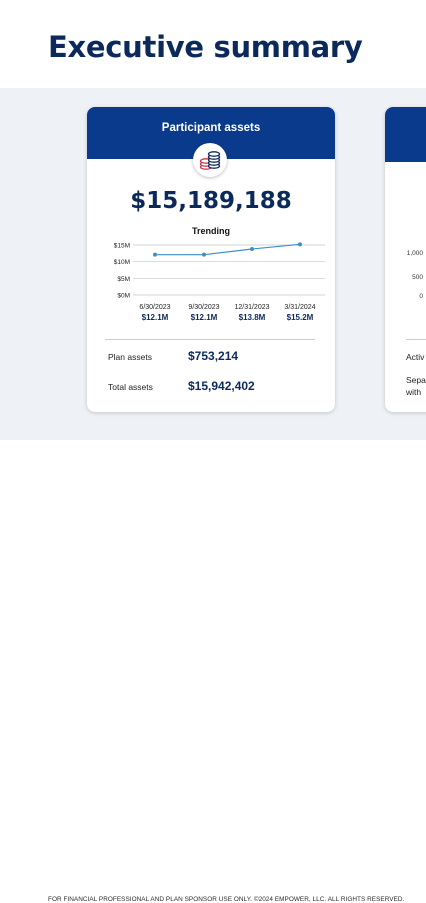 This screenshot has height=903, width=426. What do you see at coordinates (221, 386) in the screenshot?
I see `total-assets-value: $15,942,402` at bounding box center [221, 386].